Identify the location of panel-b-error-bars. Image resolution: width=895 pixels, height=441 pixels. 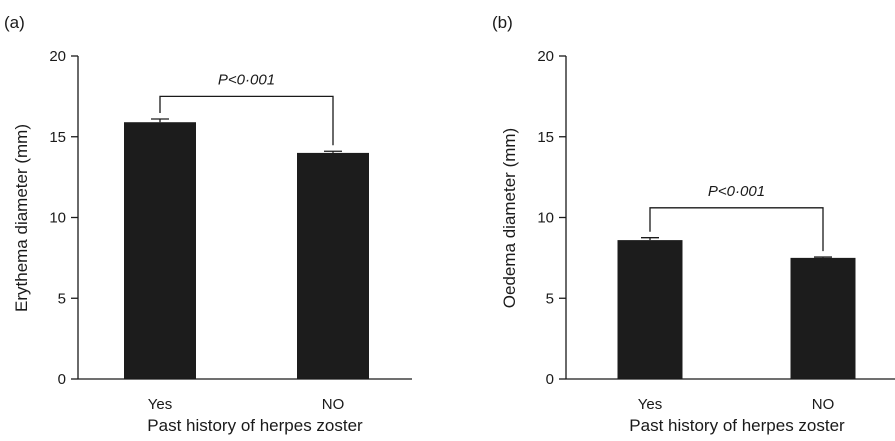
(736, 247).